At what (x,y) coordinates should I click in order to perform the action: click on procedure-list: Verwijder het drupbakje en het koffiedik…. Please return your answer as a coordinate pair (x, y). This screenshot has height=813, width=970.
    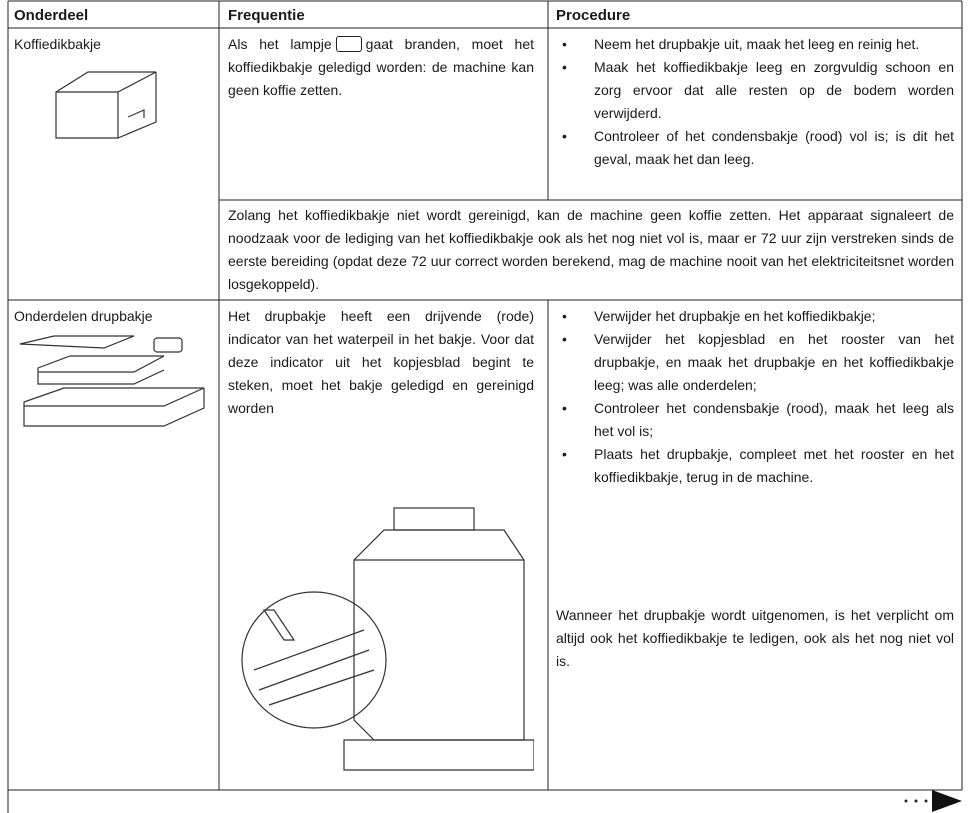
    Looking at the image, I should click on (755, 397).